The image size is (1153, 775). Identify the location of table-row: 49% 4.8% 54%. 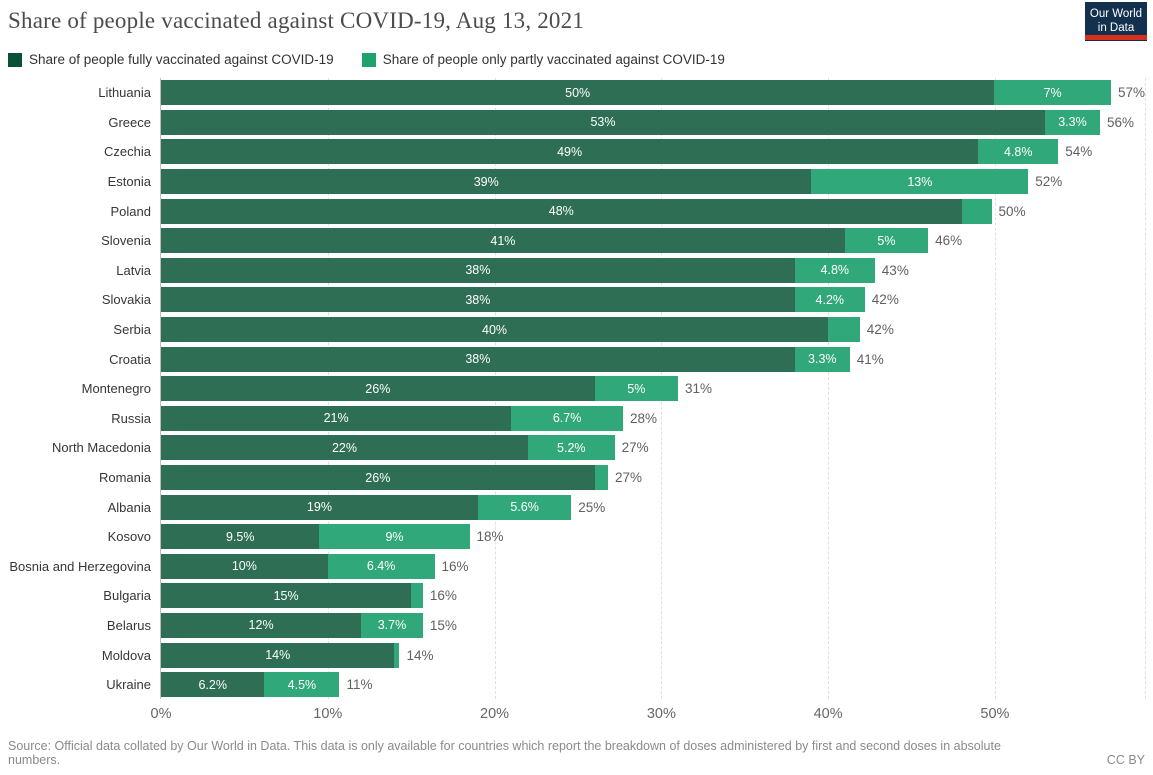
(653, 152).